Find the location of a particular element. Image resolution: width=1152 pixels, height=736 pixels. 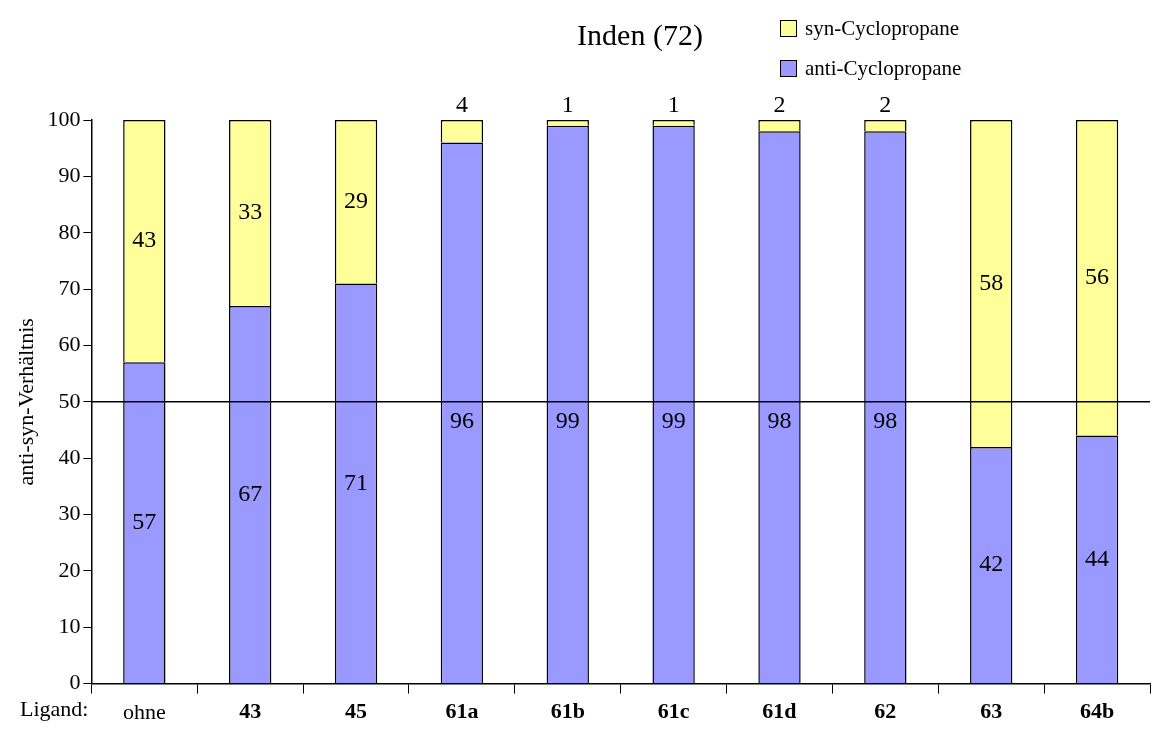

data-label: 4 is located at coordinates (461, 104).